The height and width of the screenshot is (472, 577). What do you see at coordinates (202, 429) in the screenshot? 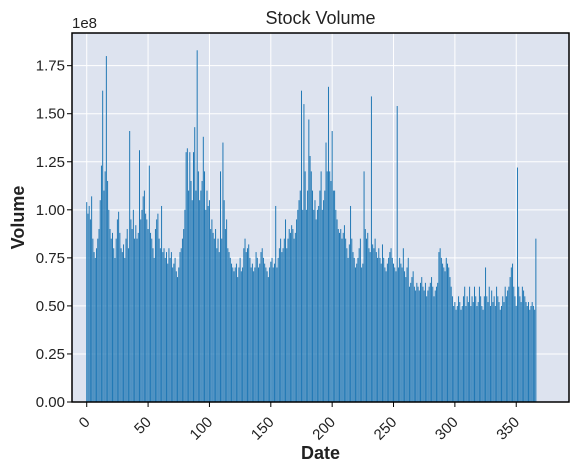
I see `x-tick-label: 100` at bounding box center [202, 429].